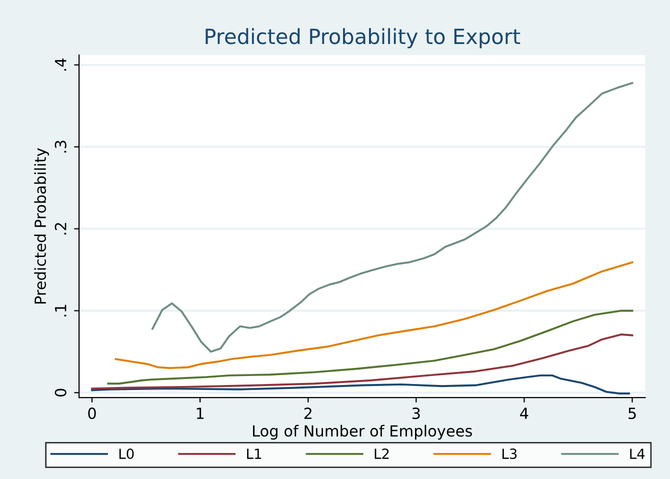  I want to click on x-tick-label: 1, so click(200, 413).